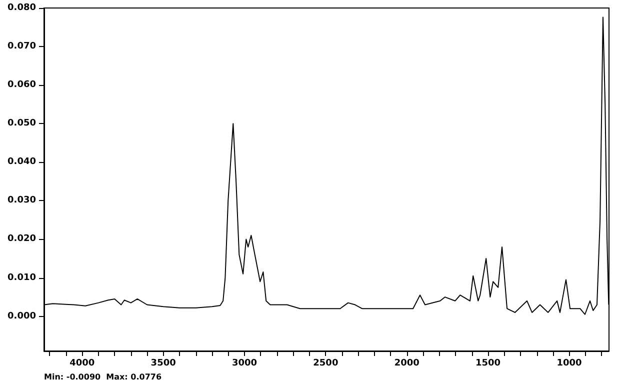 This screenshot has height=390, width=628. Describe the element at coordinates (22, 123) in the screenshot. I see `y-tick-label: 0.050` at that location.